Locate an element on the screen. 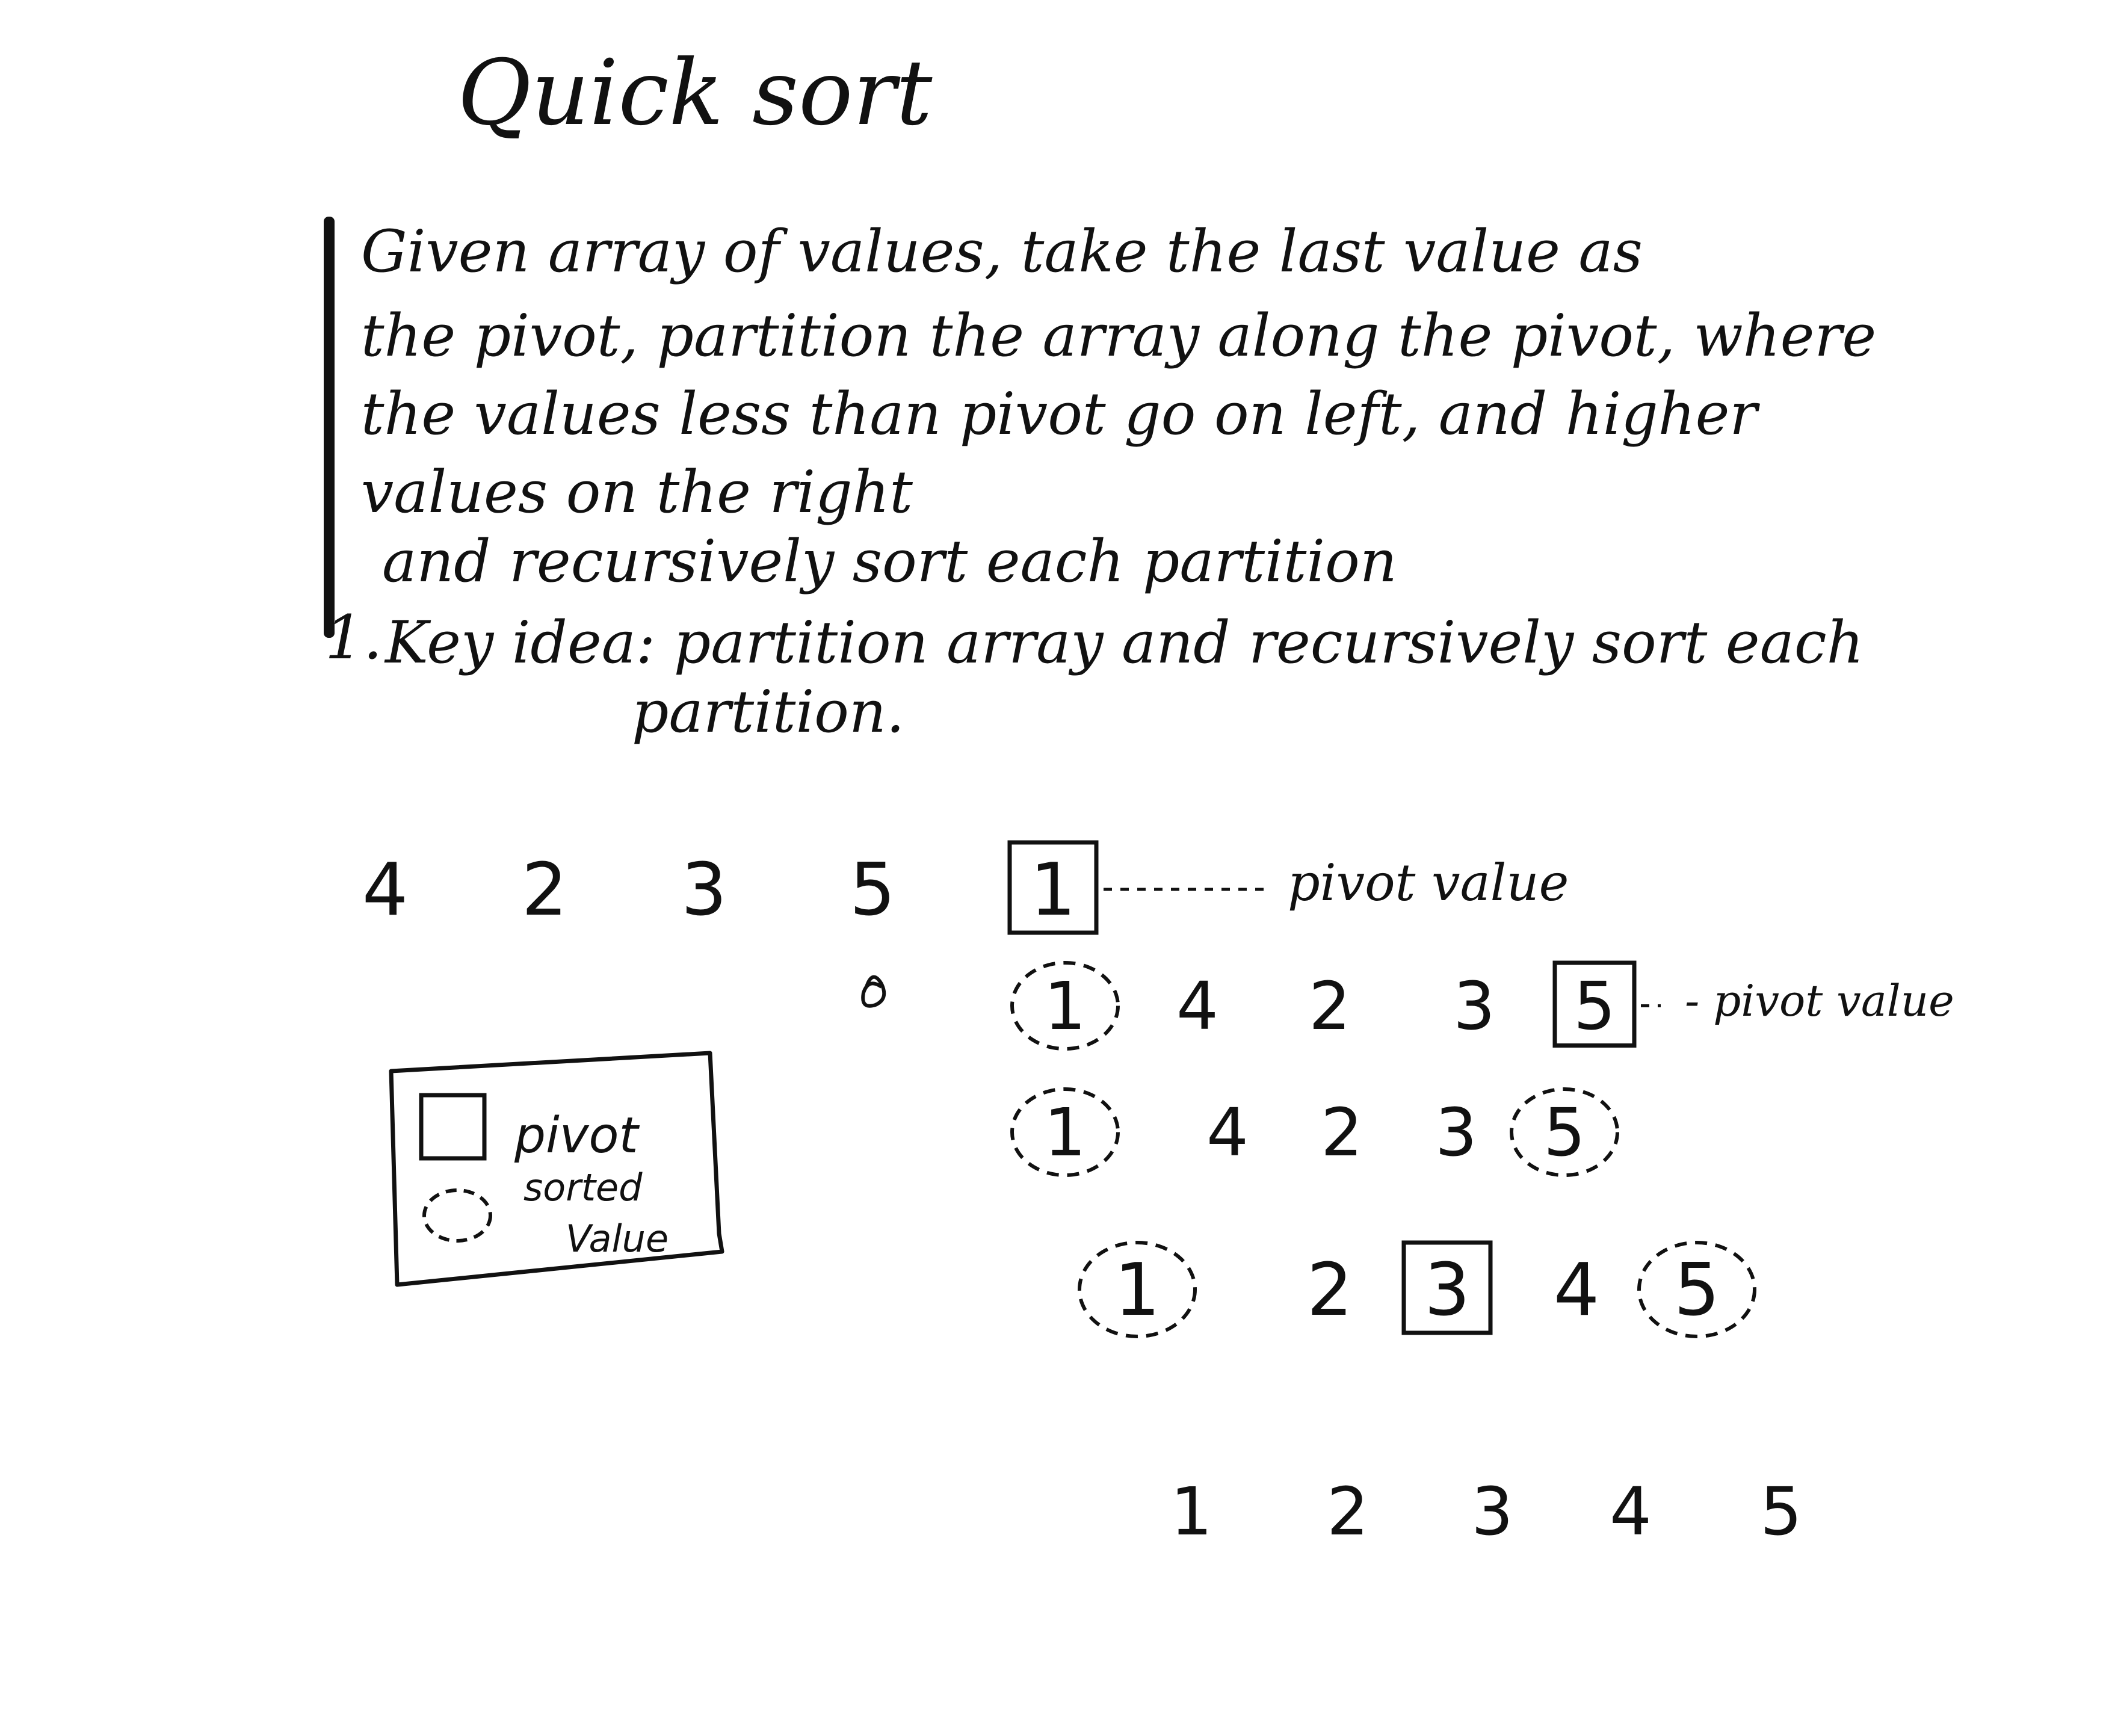 This screenshot has height=1736, width=2106. note-line: values on the right is located at coordinates (637, 492).